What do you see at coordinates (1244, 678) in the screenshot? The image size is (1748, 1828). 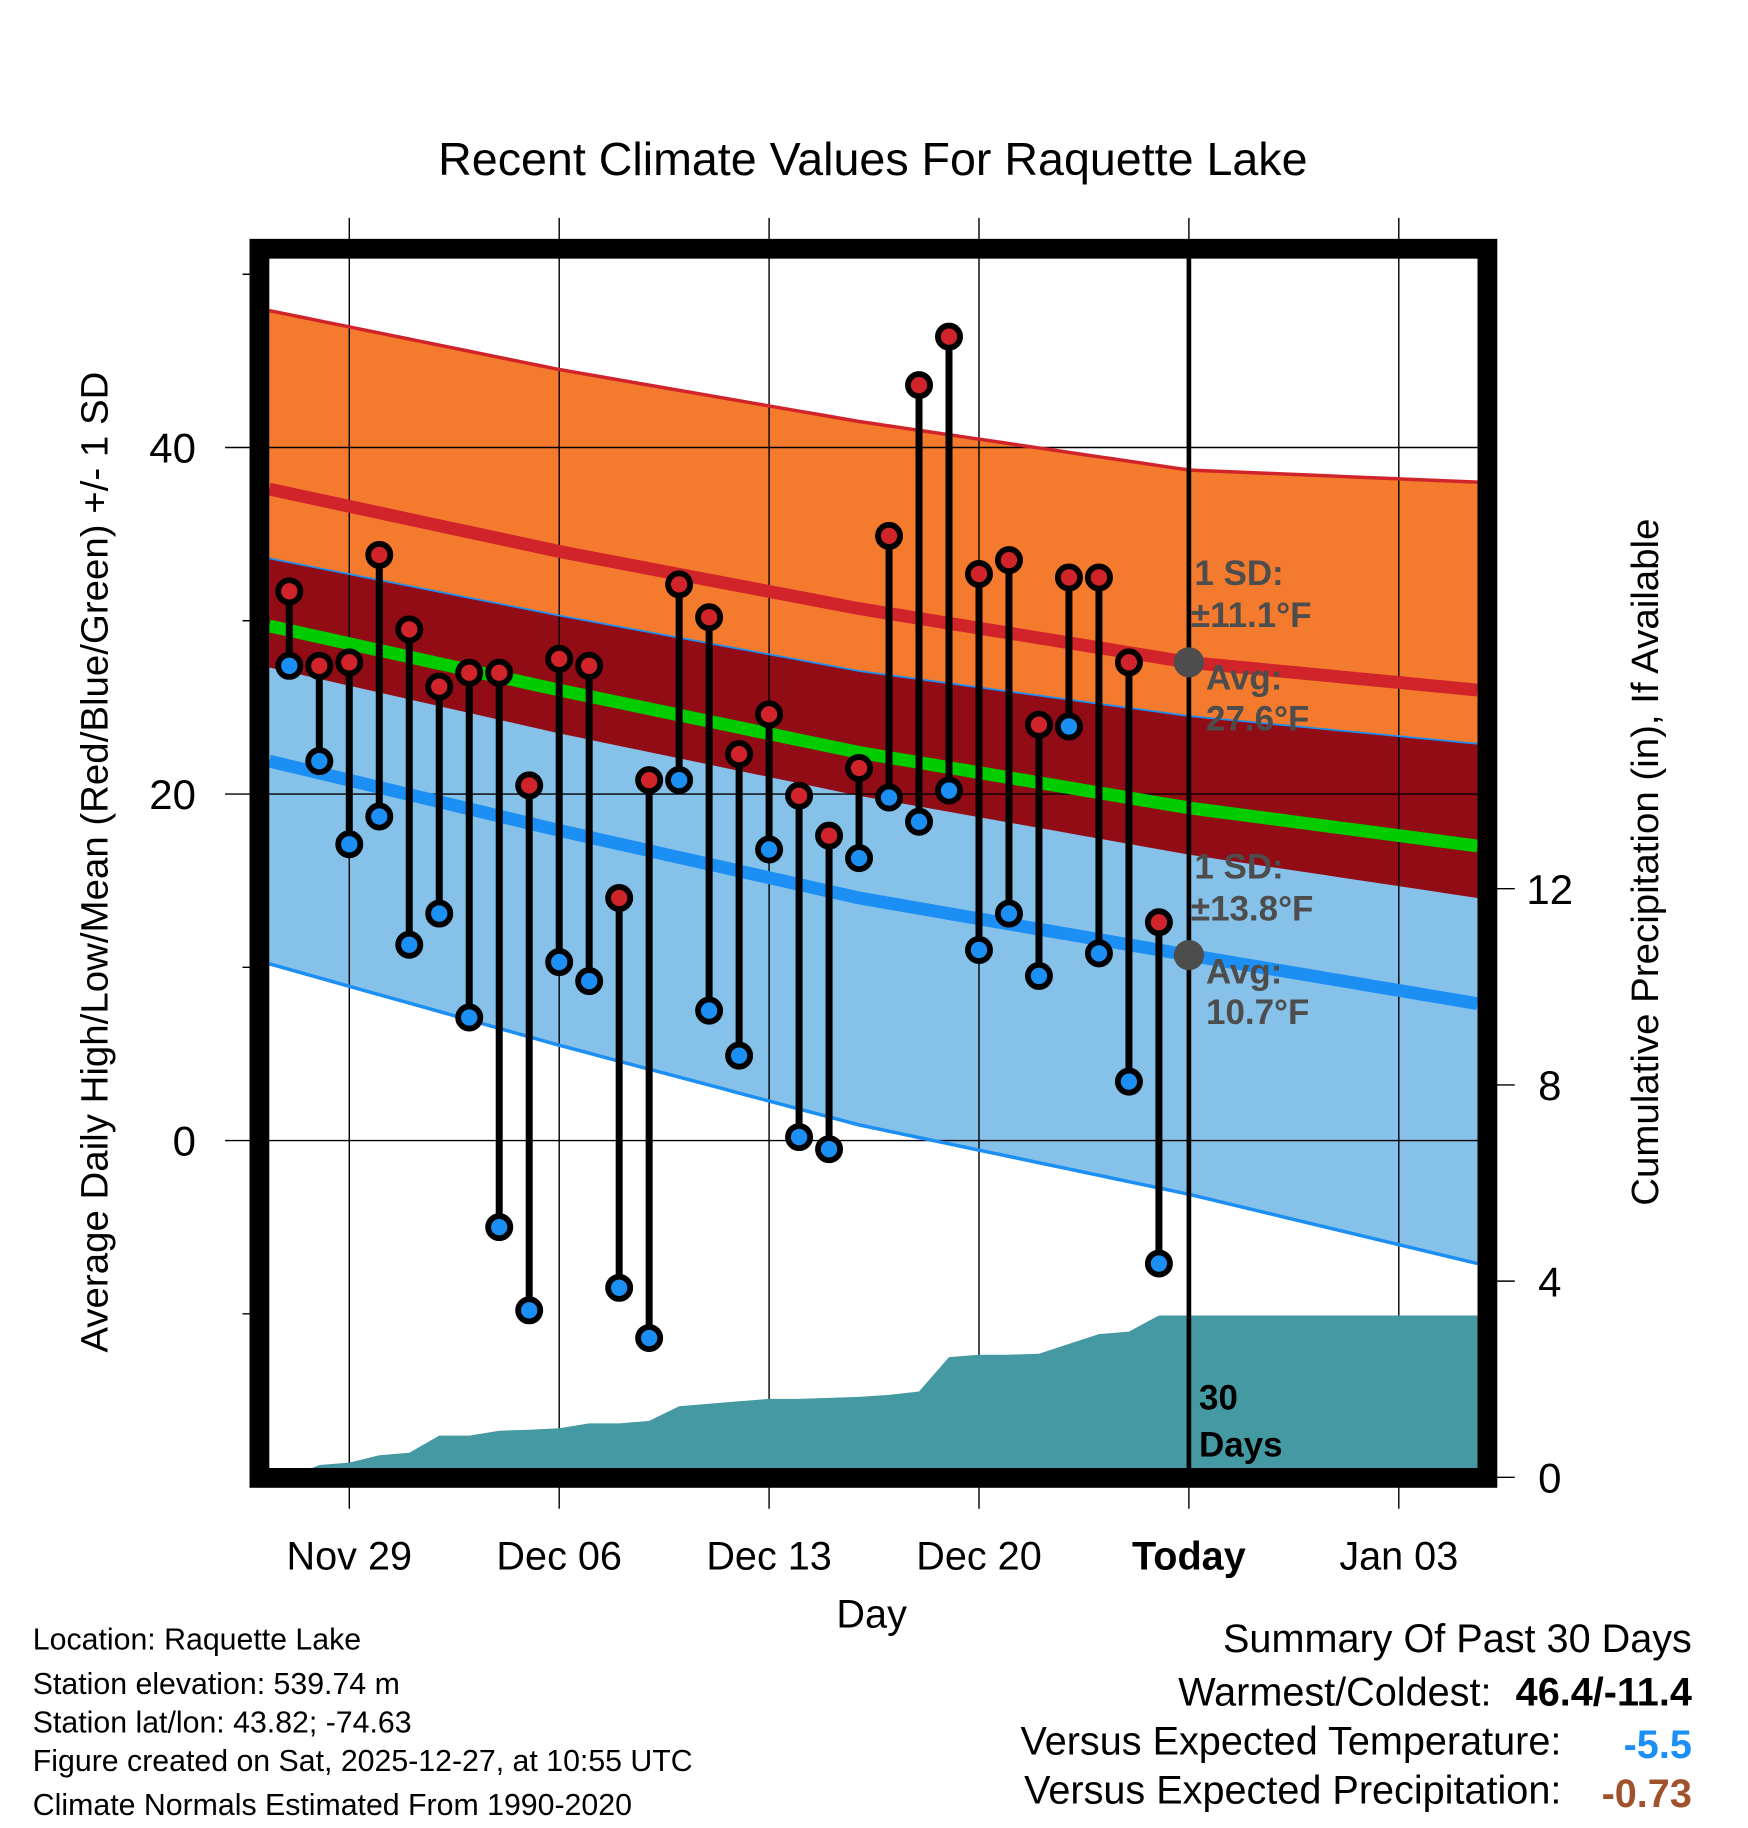 I see `high-avg-label: Avg:` at bounding box center [1244, 678].